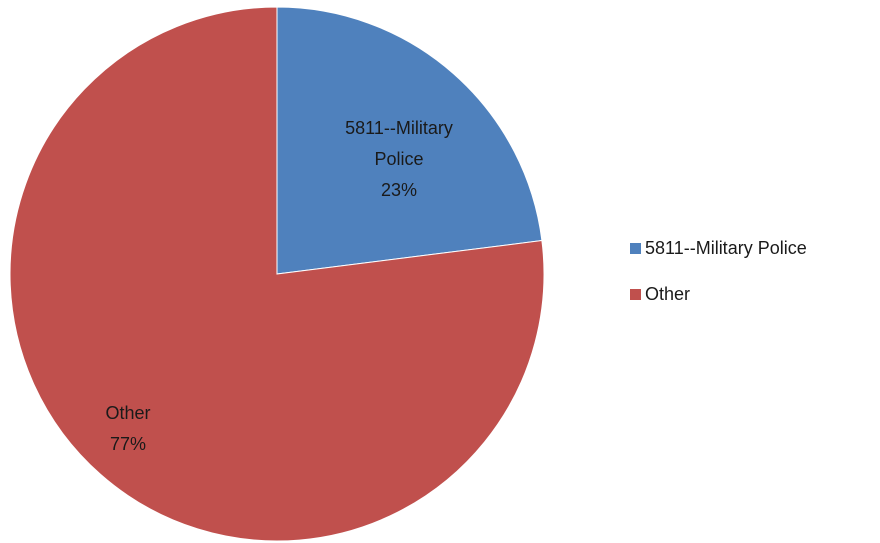  What do you see at coordinates (718, 294) in the screenshot?
I see `legend-item-other: Other` at bounding box center [718, 294].